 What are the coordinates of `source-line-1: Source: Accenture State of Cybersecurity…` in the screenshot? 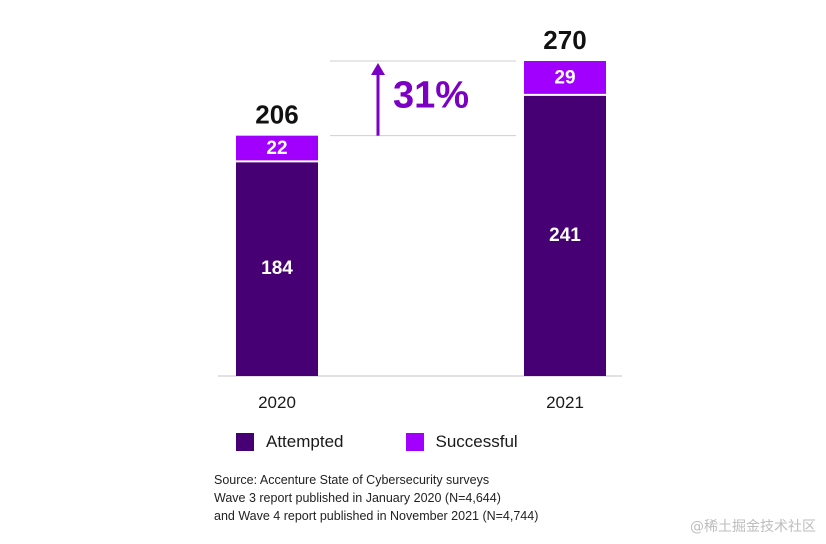 It's located at (352, 480).